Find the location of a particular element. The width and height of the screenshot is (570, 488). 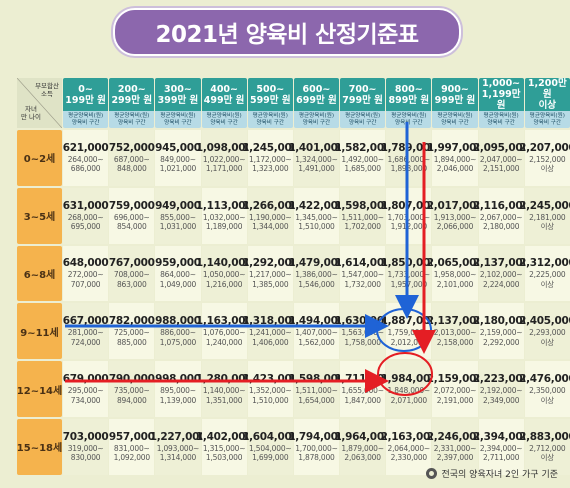

table-cell: 2,159,000 2,072,000~ 2,191,000 is located at coordinates (455, 389).